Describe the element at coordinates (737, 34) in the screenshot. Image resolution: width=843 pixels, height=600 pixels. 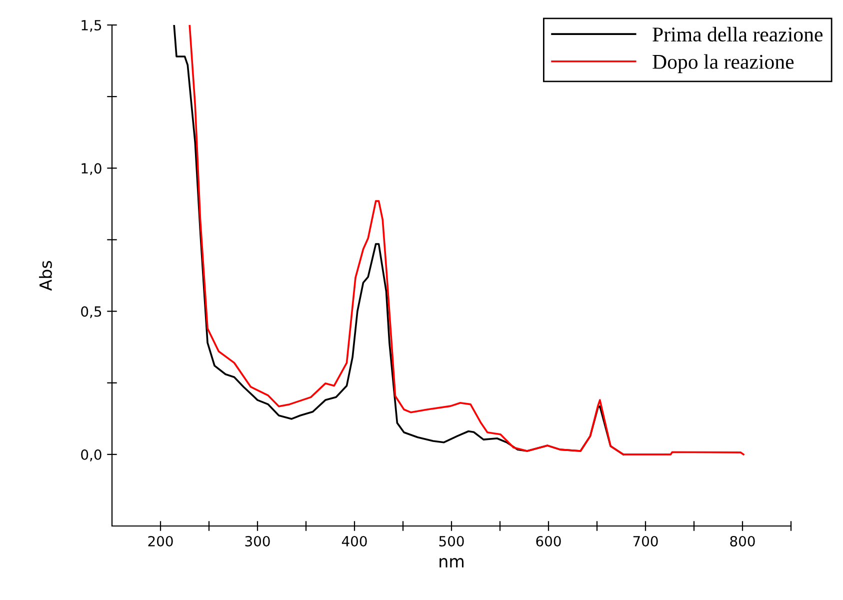
I see `legend-label: Prima della reazione` at that location.